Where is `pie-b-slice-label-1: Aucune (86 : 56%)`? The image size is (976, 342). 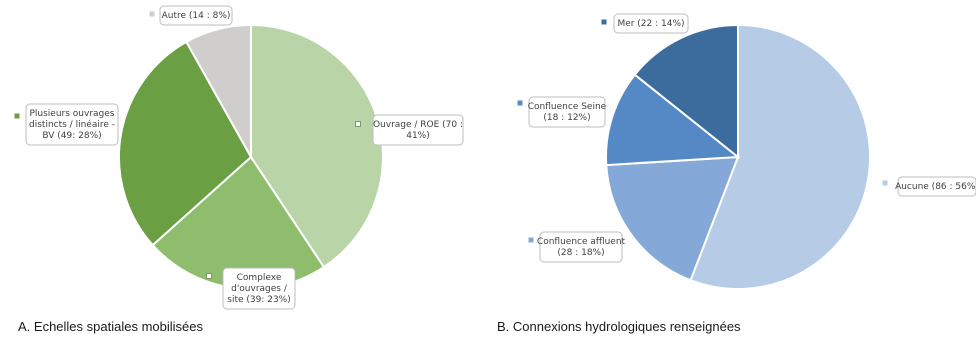 pie-b-slice-label-1: Aucune (86 : 56%) is located at coordinates (935, 187).